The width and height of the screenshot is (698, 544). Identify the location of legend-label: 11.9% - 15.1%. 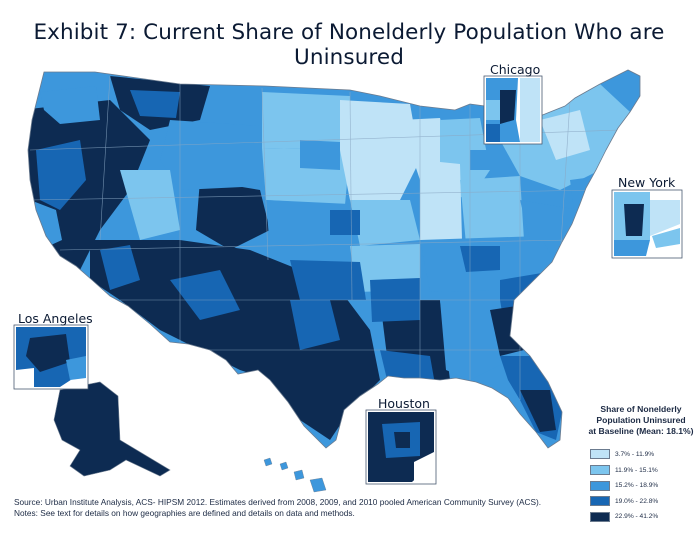
(636, 470).